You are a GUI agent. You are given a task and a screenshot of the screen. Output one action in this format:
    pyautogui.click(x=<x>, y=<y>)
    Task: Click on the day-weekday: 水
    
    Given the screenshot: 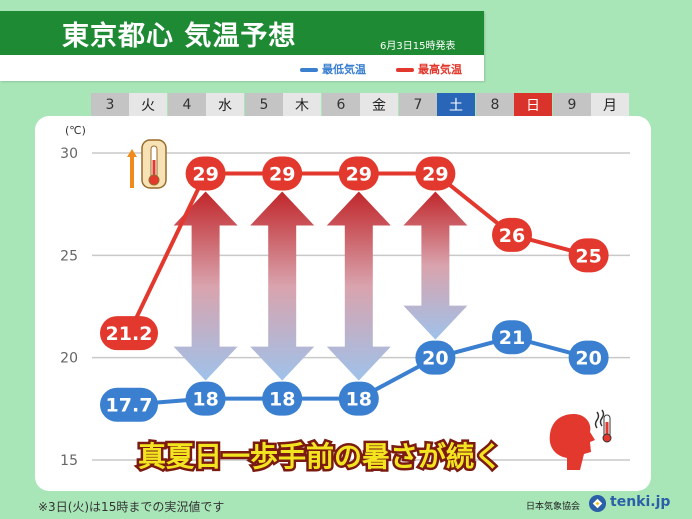 What is the action you would take?
    pyautogui.click(x=225, y=105)
    